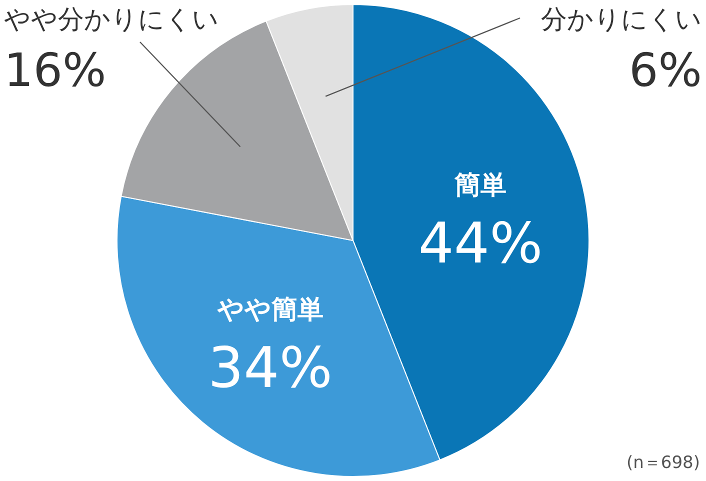 This screenshot has height=481, width=706. What do you see at coordinates (665, 70) in the screenshot?
I see `data-label: 6%` at bounding box center [665, 70].